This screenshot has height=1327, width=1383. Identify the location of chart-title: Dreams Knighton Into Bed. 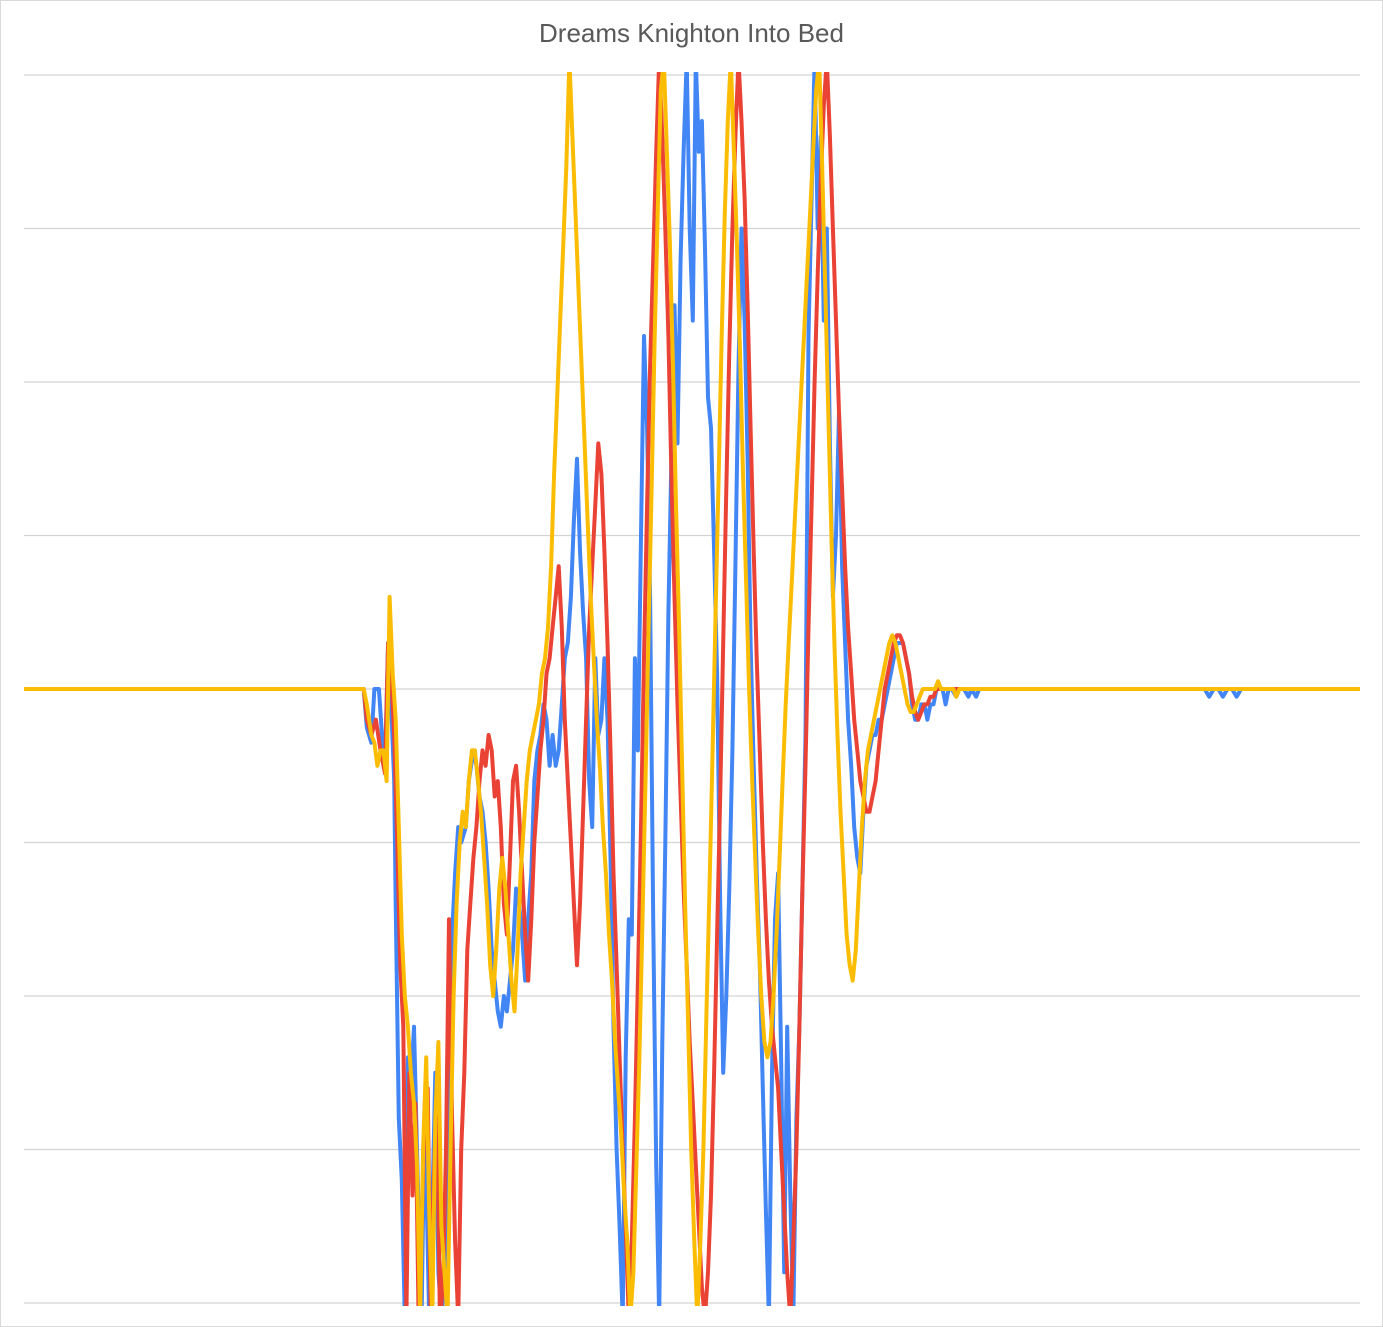
(691, 33).